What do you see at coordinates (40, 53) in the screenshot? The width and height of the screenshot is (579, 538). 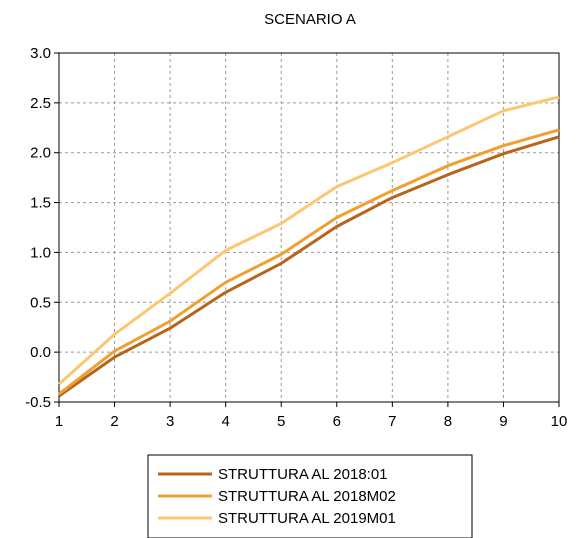 I see `y-tick-label: 3.0` at bounding box center [40, 53].